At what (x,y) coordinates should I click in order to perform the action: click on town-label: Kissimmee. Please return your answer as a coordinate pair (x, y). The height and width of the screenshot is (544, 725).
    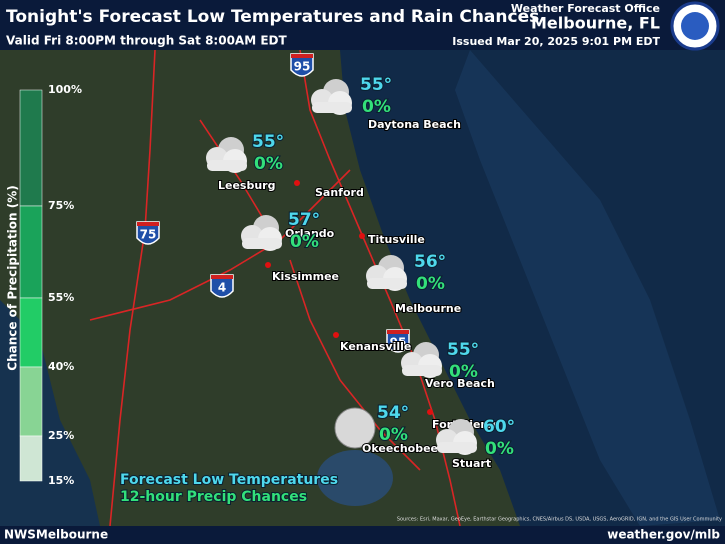
    Looking at the image, I should click on (305, 276).